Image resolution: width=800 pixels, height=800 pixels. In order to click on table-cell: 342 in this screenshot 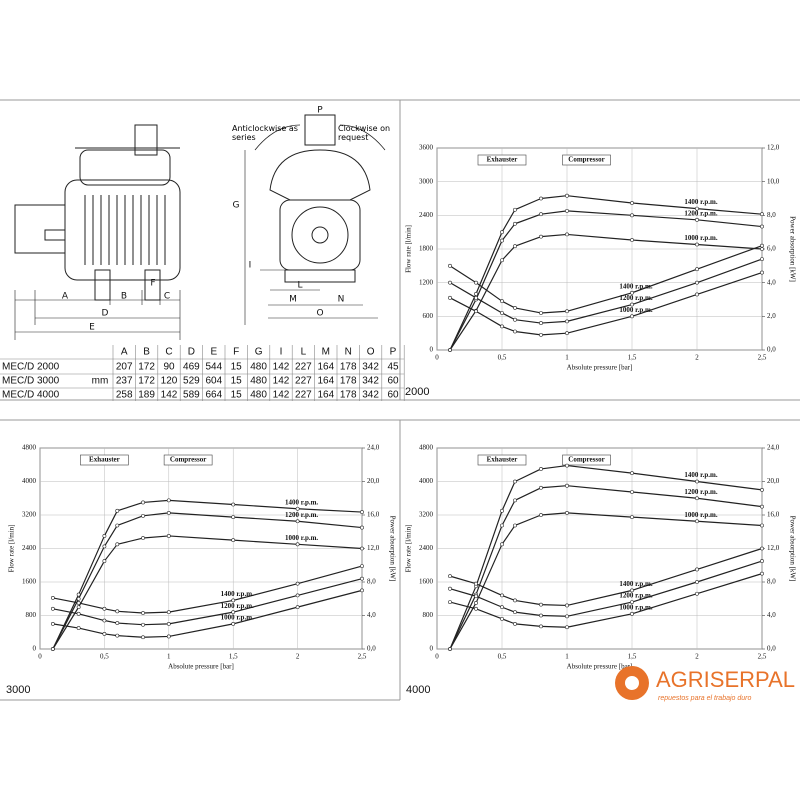, I will do `click(370, 381)`.